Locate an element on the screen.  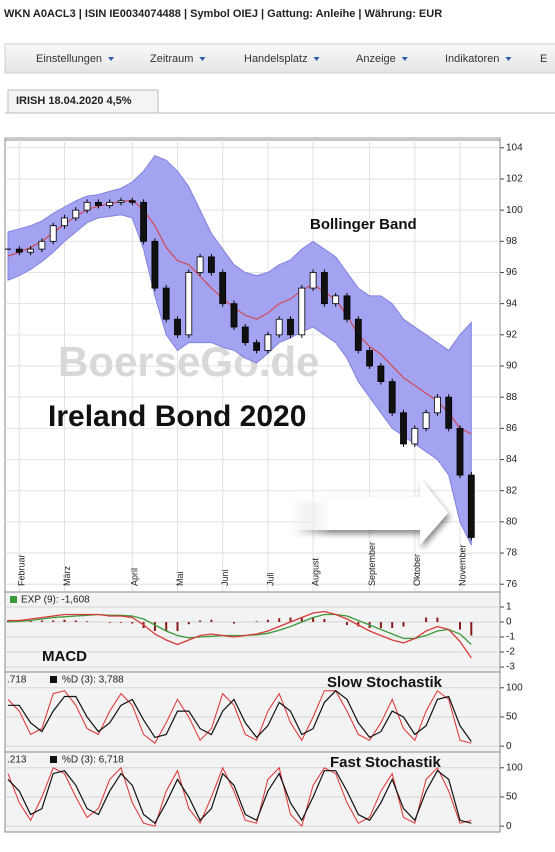
d-line is located at coordinates (240, 715).